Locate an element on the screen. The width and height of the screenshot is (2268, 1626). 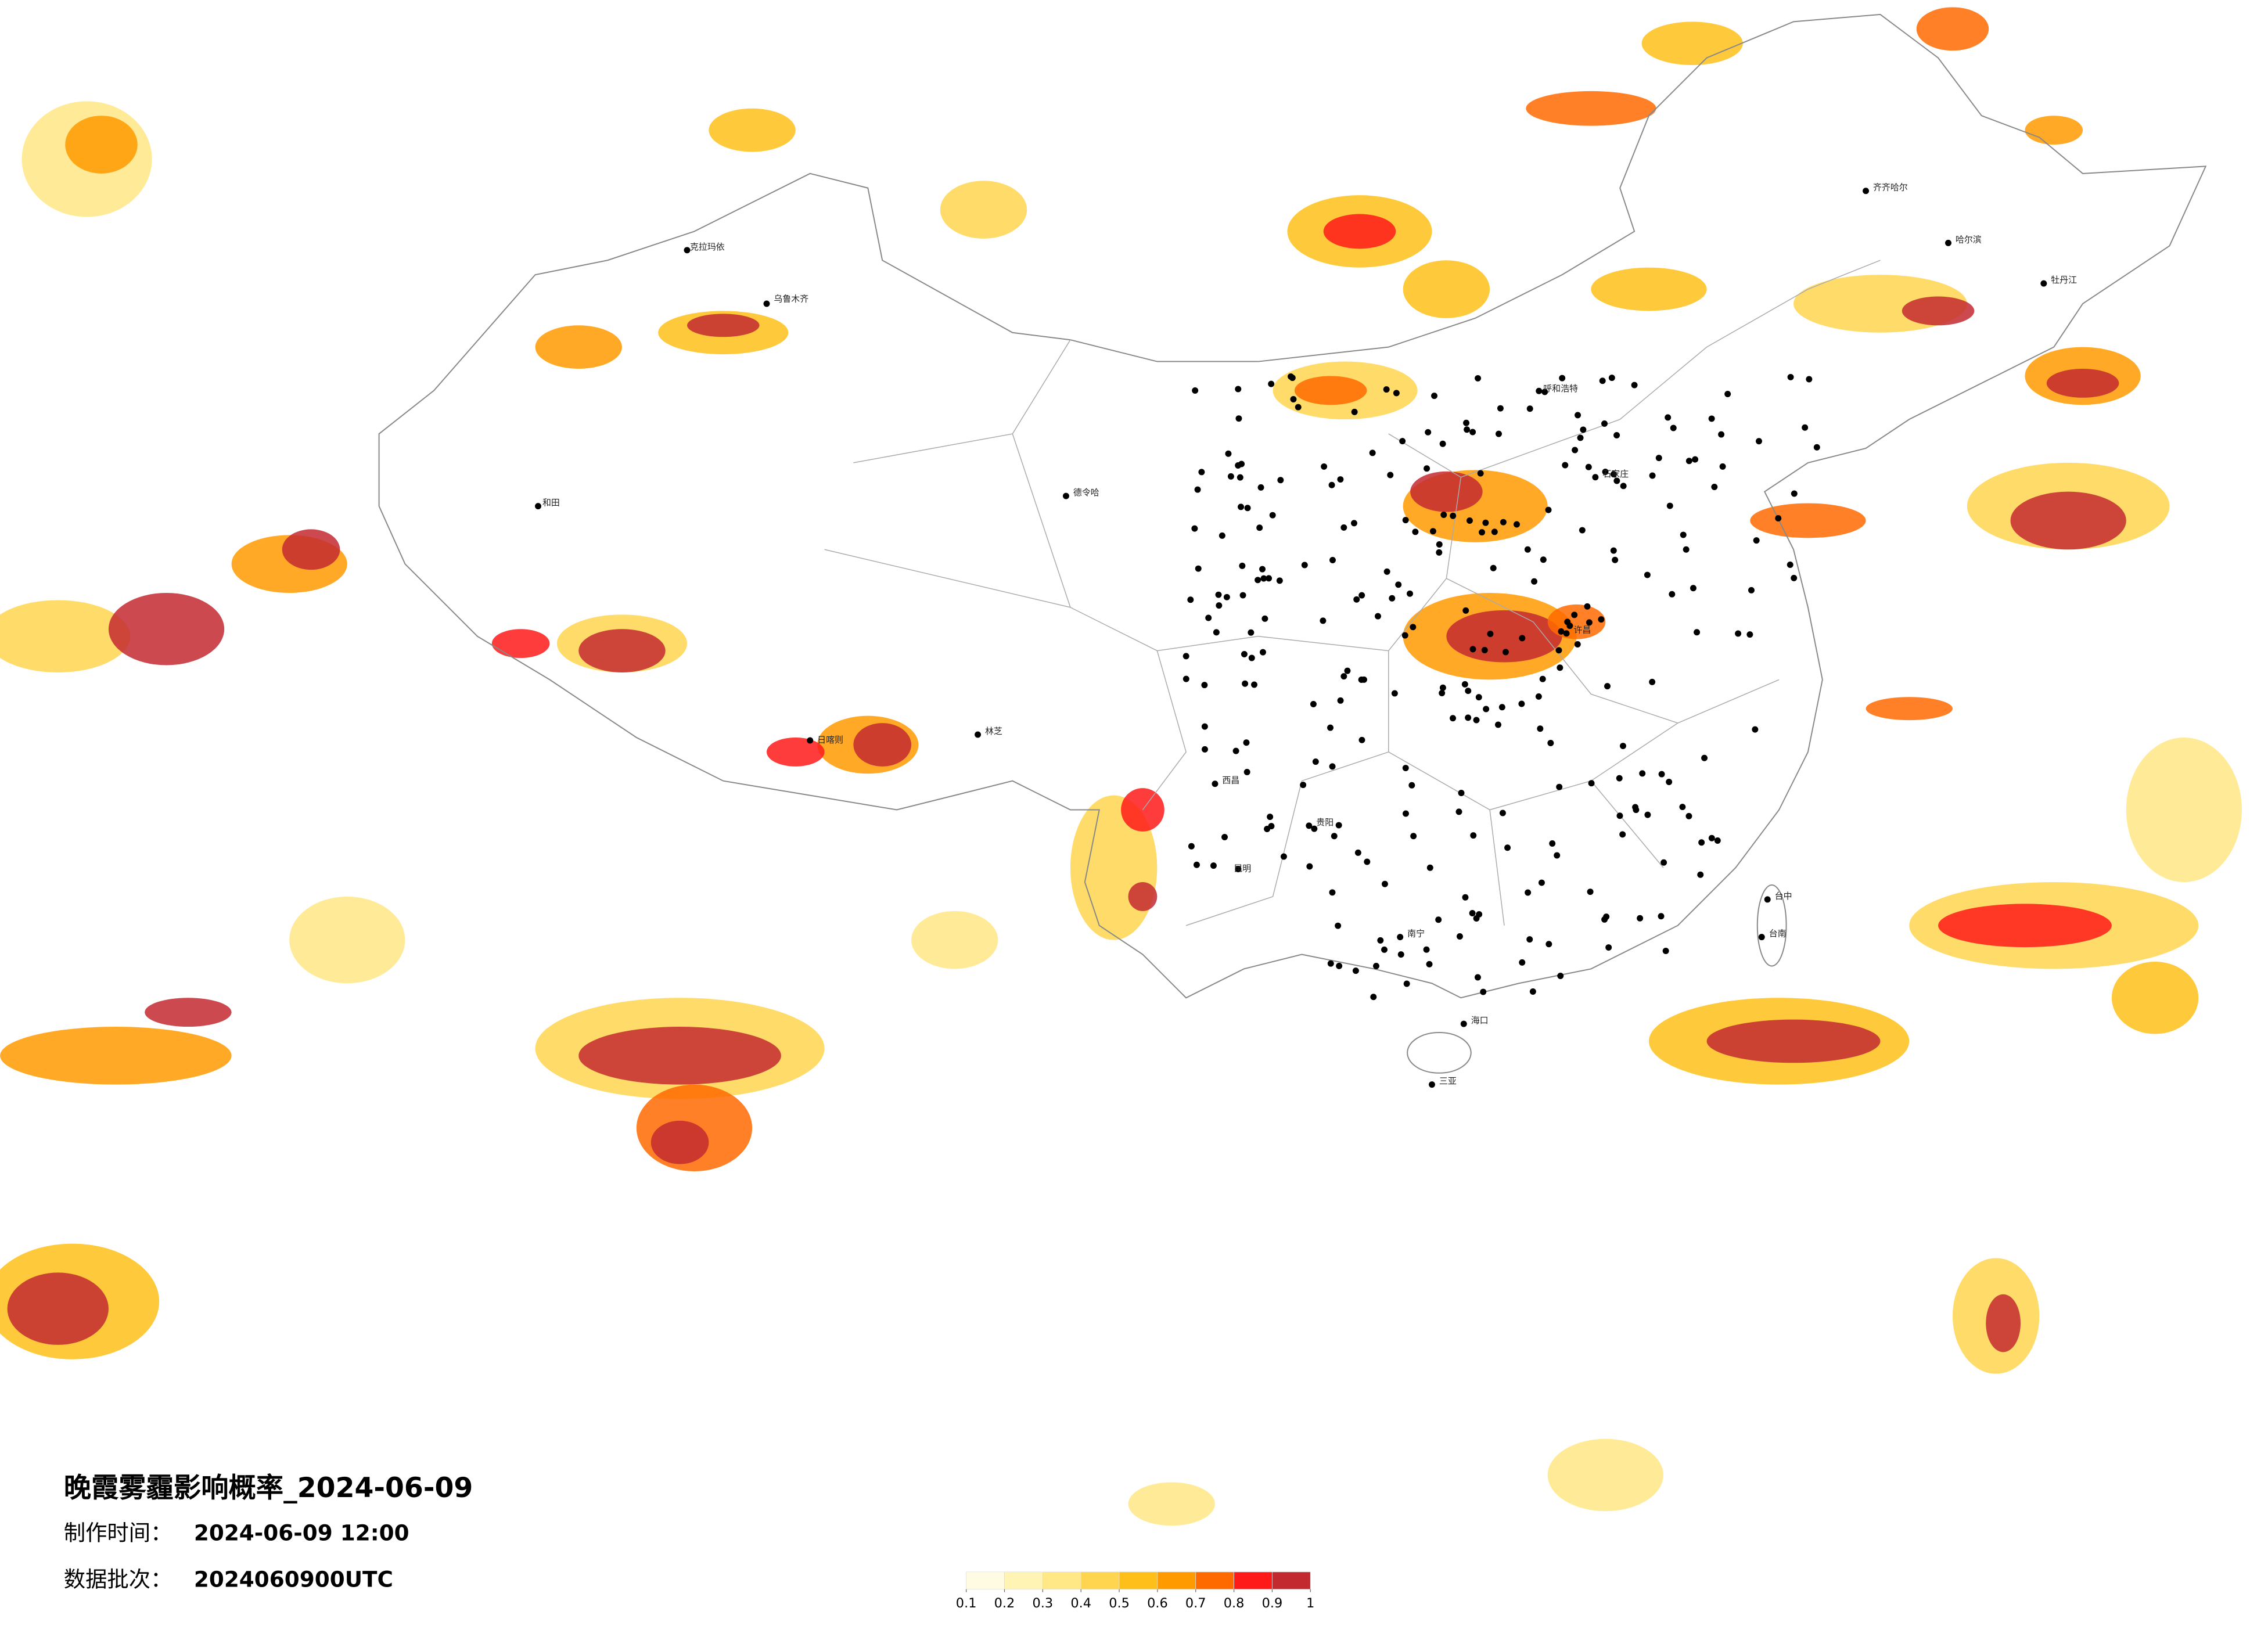
city-label: 齐齐哈尔 is located at coordinates (1890, 187).